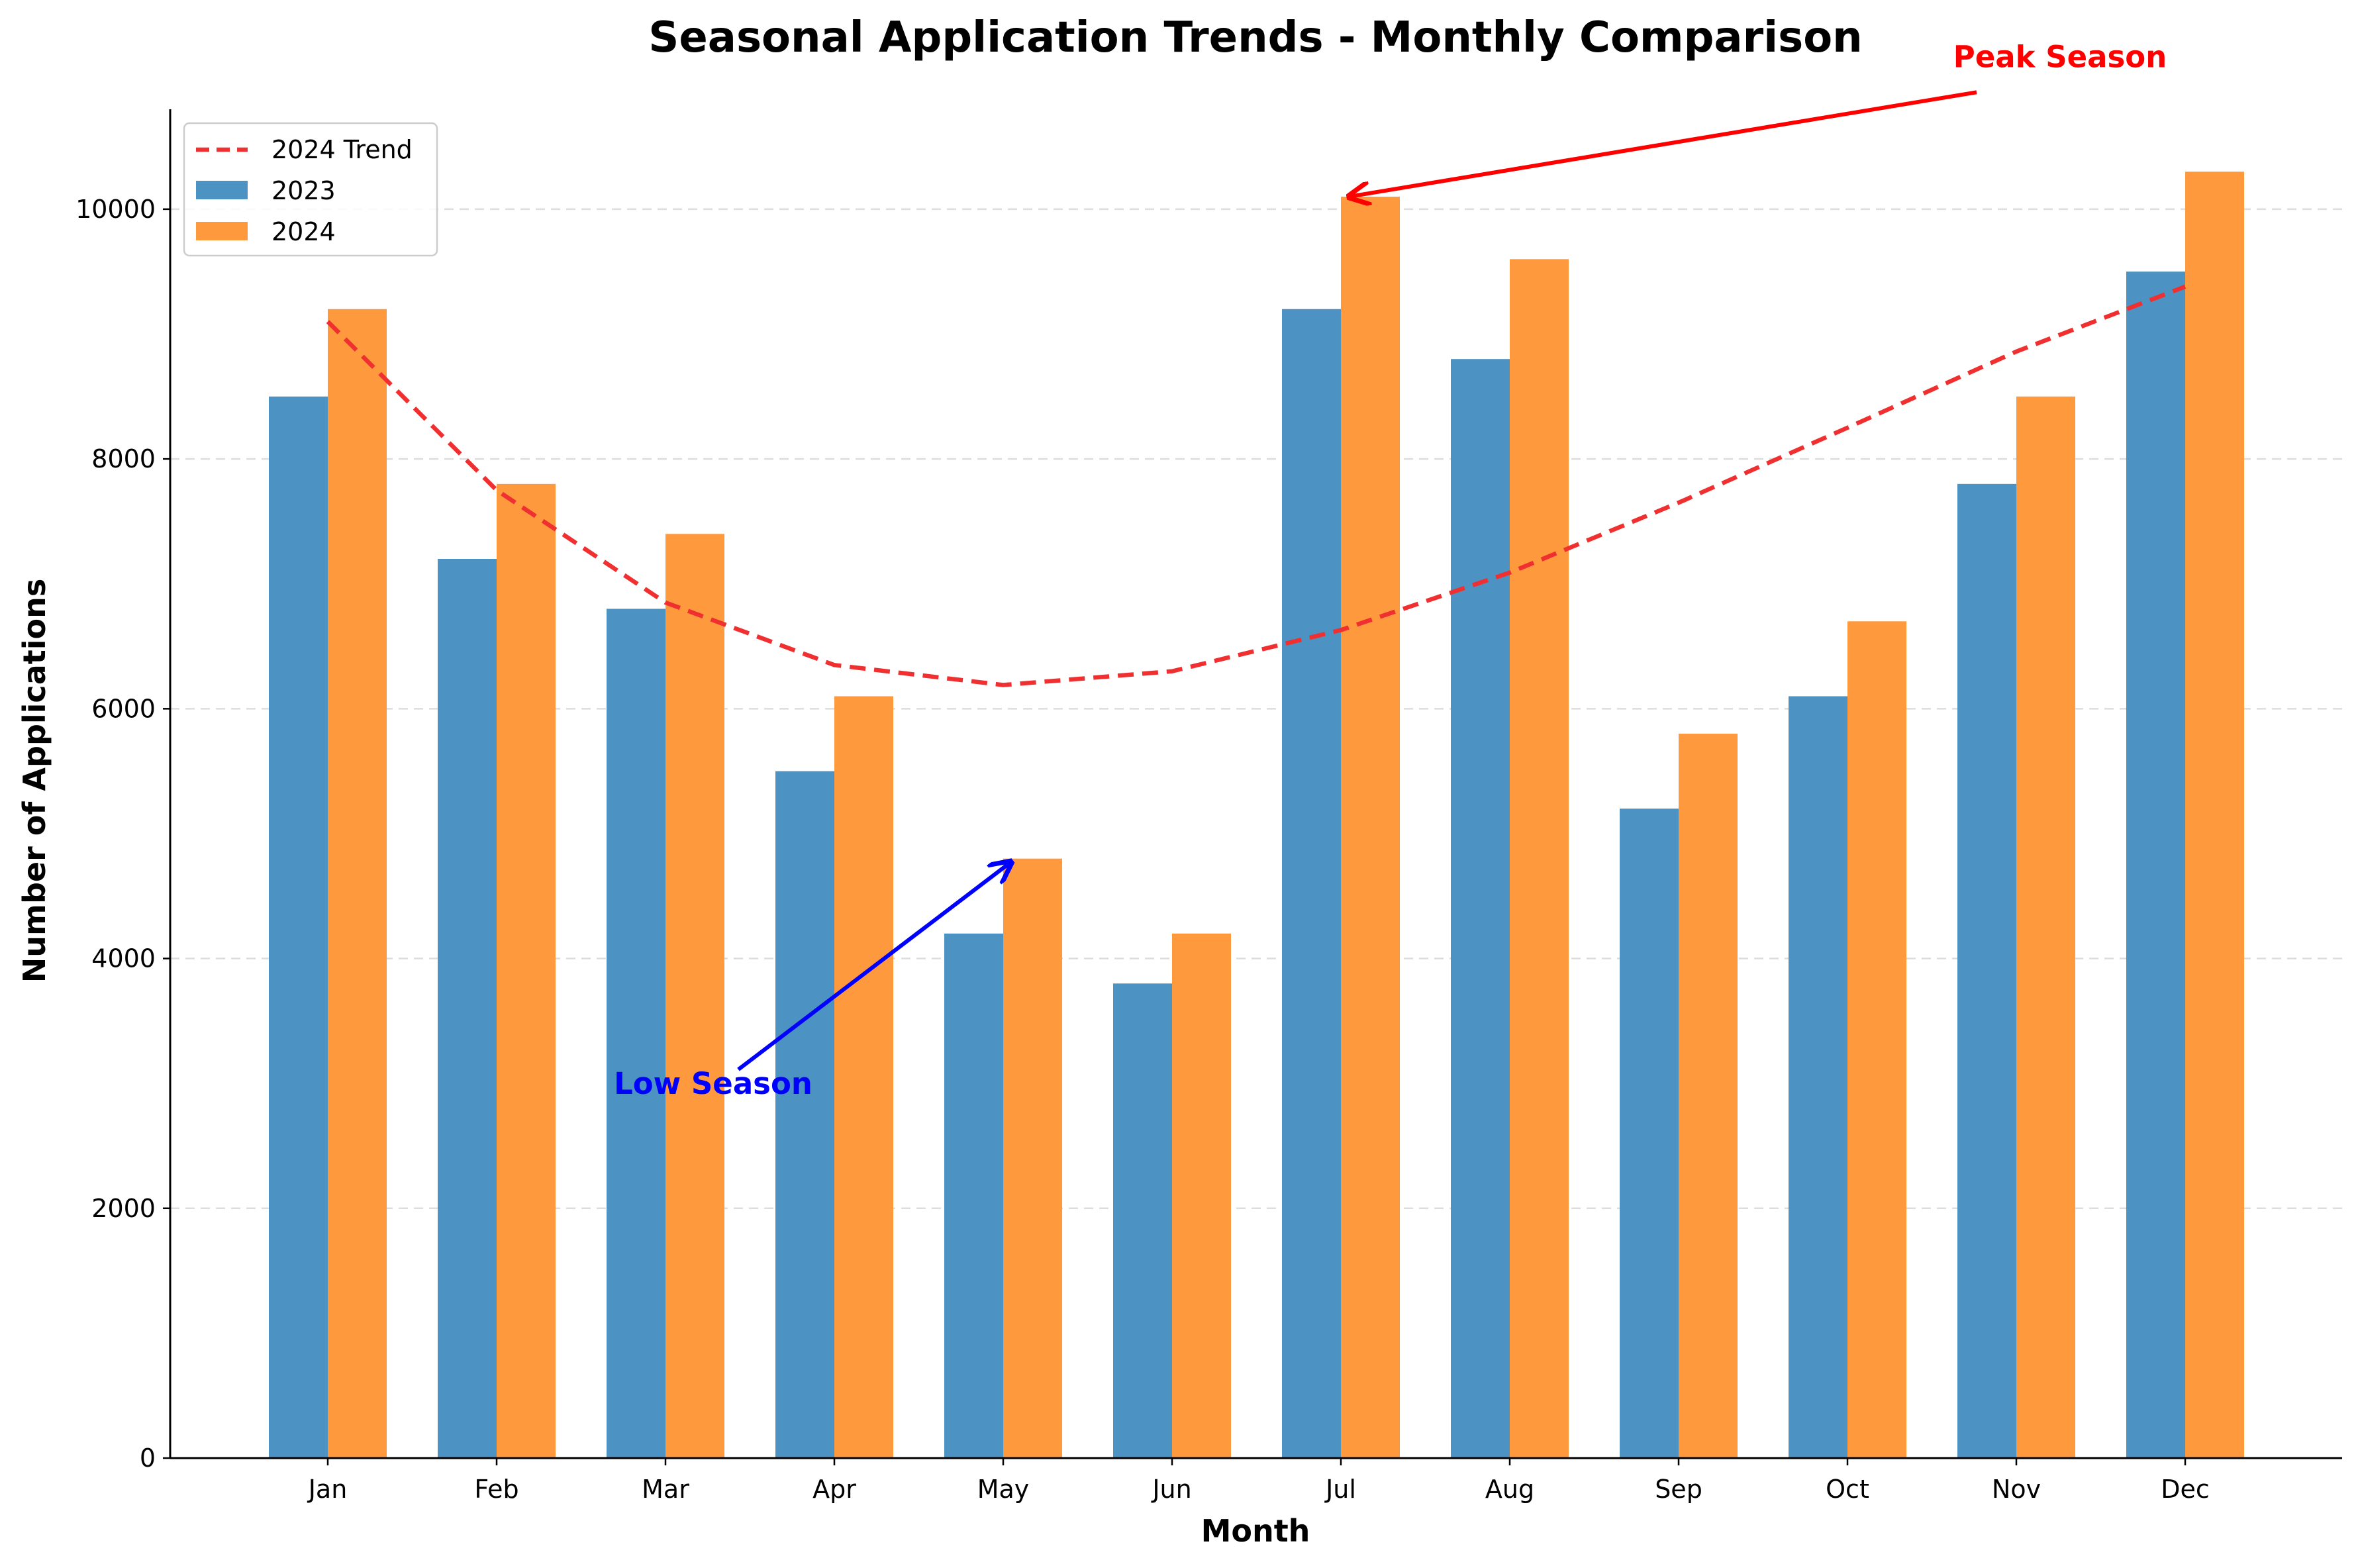  Describe the element at coordinates (1986, 971) in the screenshot. I see `bar-2023-Nov` at that location.